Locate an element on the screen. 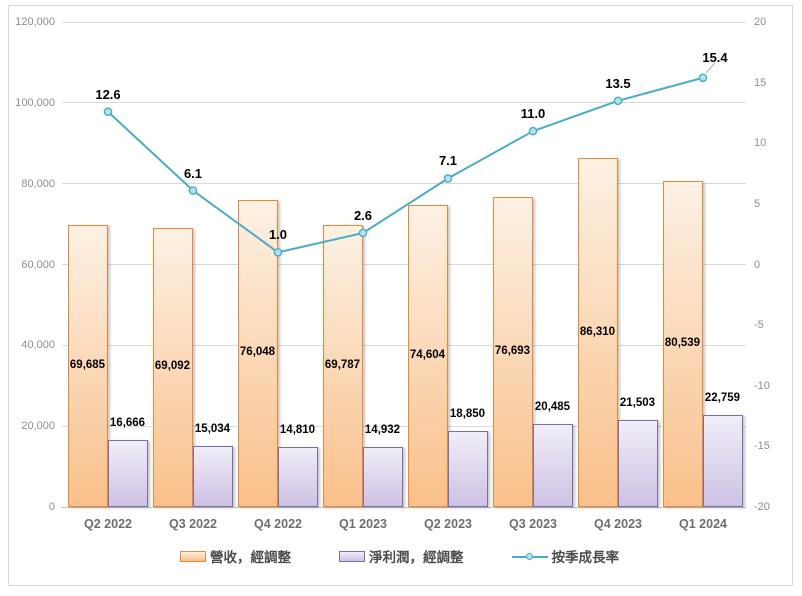  right-axis-tick-label: -20 is located at coordinates (762, 507).